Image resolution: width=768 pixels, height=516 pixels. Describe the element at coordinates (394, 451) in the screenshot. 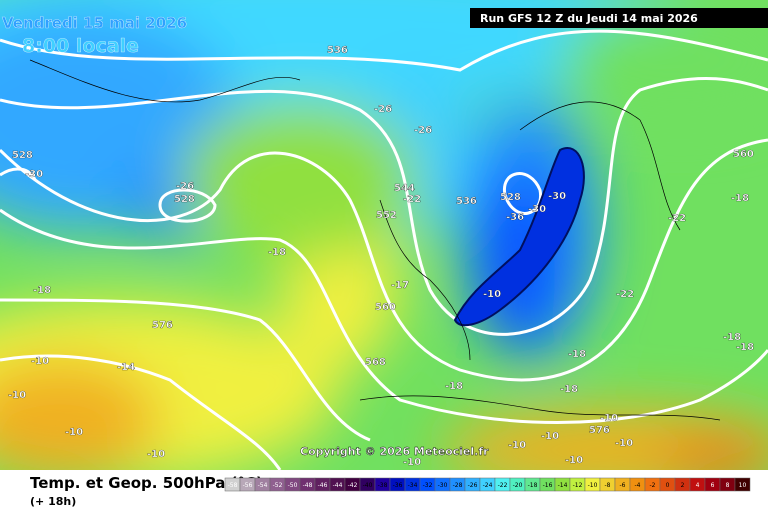

I see `copyright: Copyright © 2026 Meteociel.fr` at that location.